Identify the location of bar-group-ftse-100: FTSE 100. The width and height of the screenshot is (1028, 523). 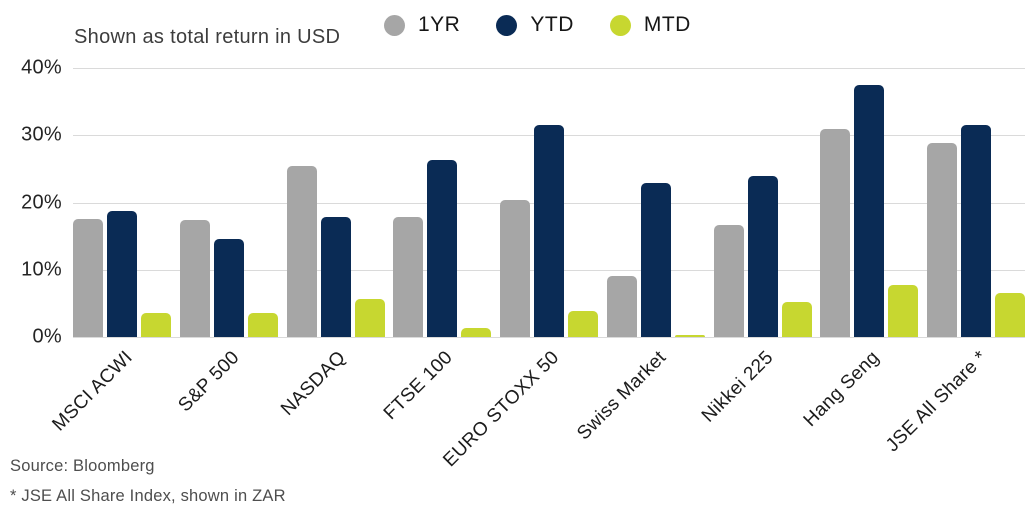
(436, 246).